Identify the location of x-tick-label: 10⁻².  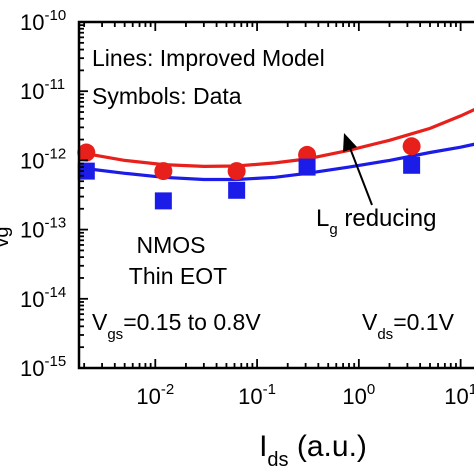
(155, 395).